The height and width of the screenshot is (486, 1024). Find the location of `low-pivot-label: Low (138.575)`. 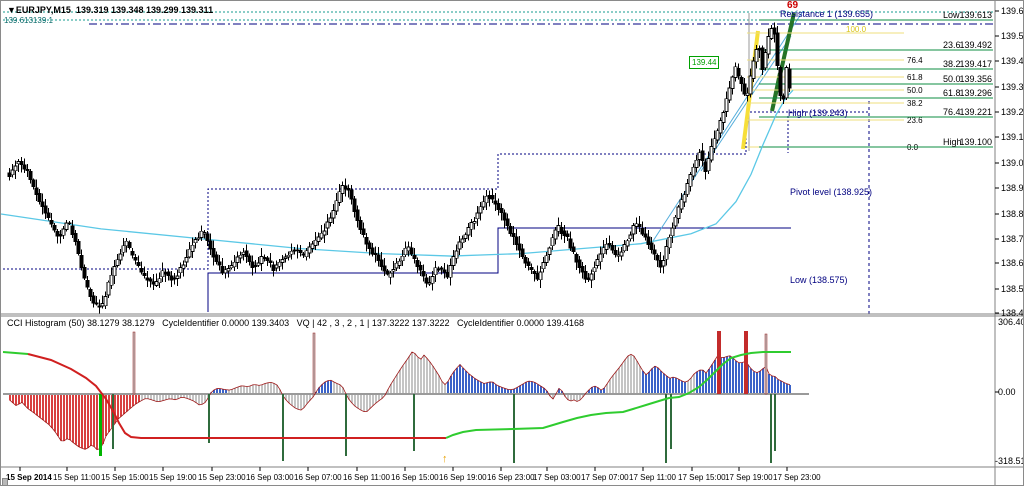

low-pivot-label: Low (138.575) is located at coordinates (819, 280).